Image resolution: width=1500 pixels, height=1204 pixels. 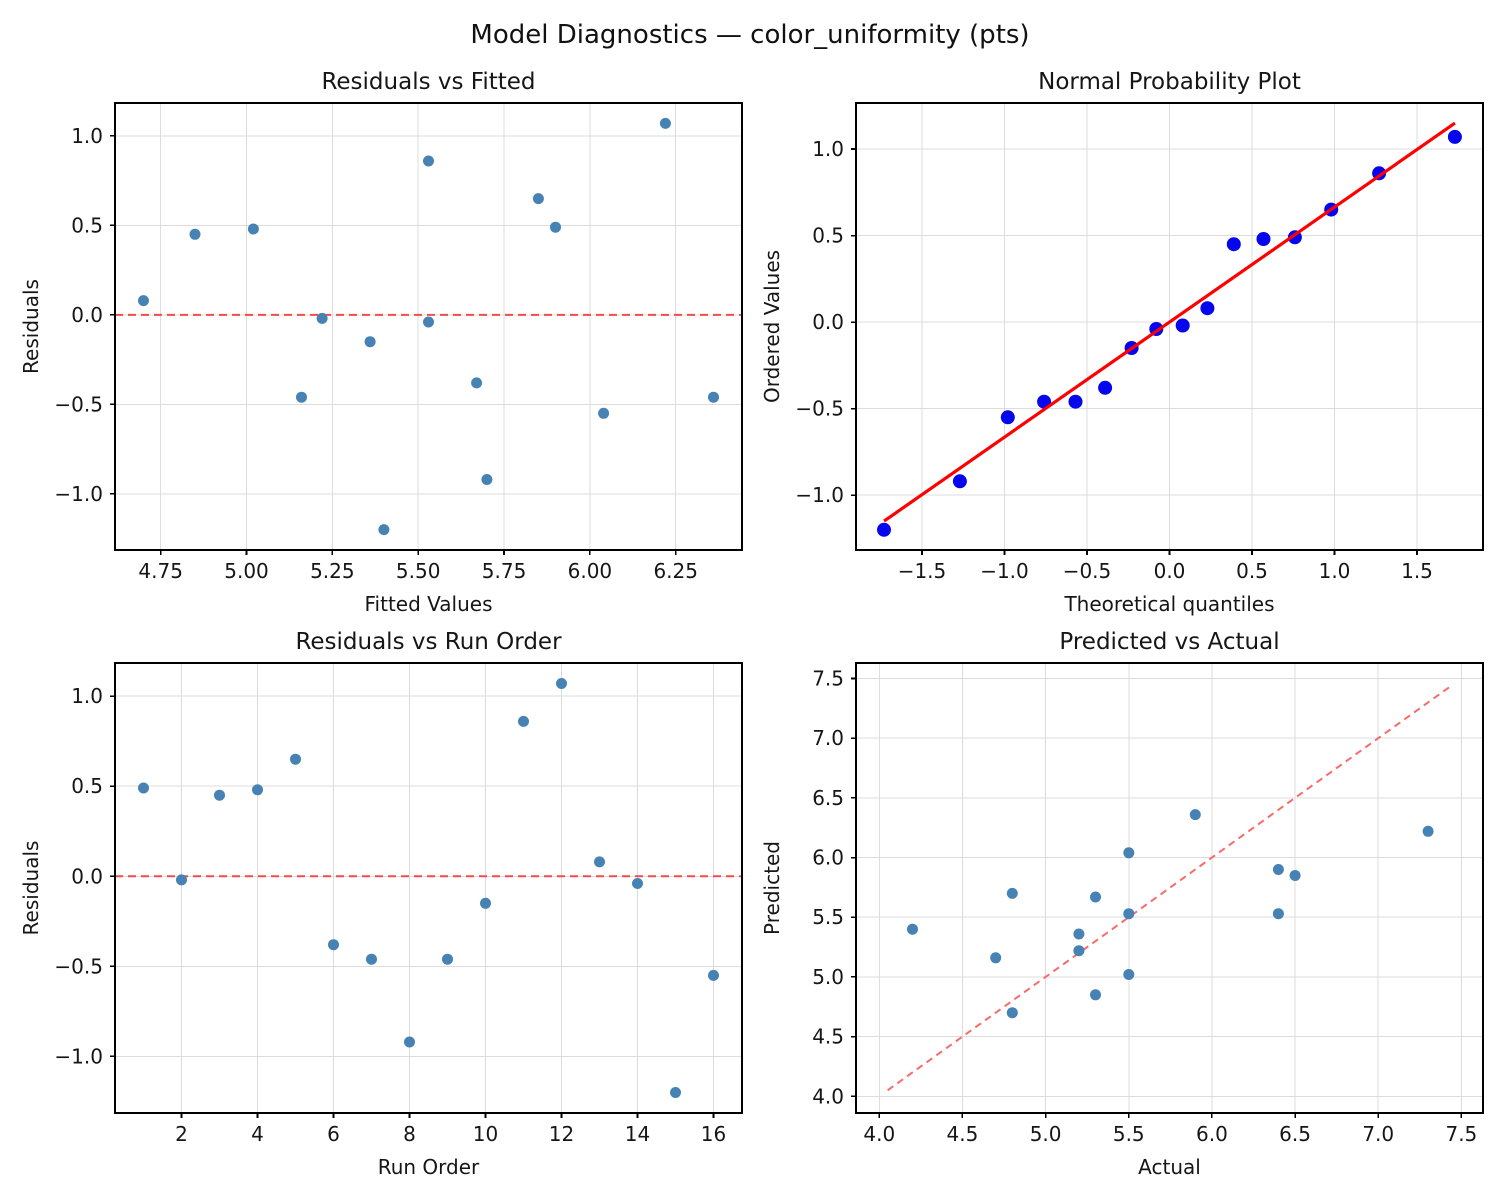 What do you see at coordinates (828, 888) in the screenshot?
I see `y-tick-labels: 4.0 4.5 5.0 5.5 6.0 6.5 7.0 7.5` at bounding box center [828, 888].